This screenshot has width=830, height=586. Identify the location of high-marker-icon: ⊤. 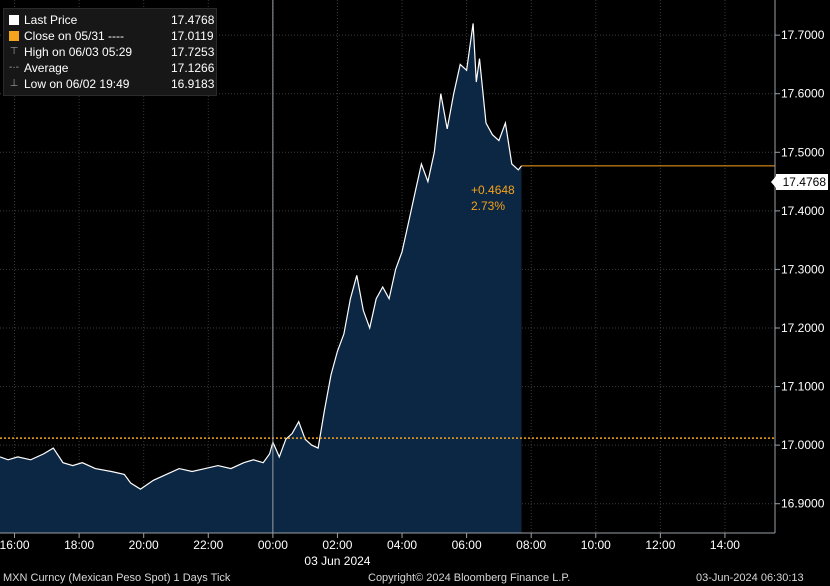
(14, 51).